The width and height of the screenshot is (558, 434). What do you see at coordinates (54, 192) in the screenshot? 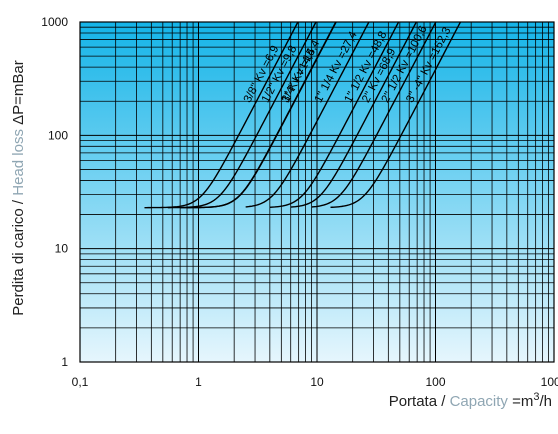
I see `y-tick-labels: 1 10 100 1000` at bounding box center [54, 192].